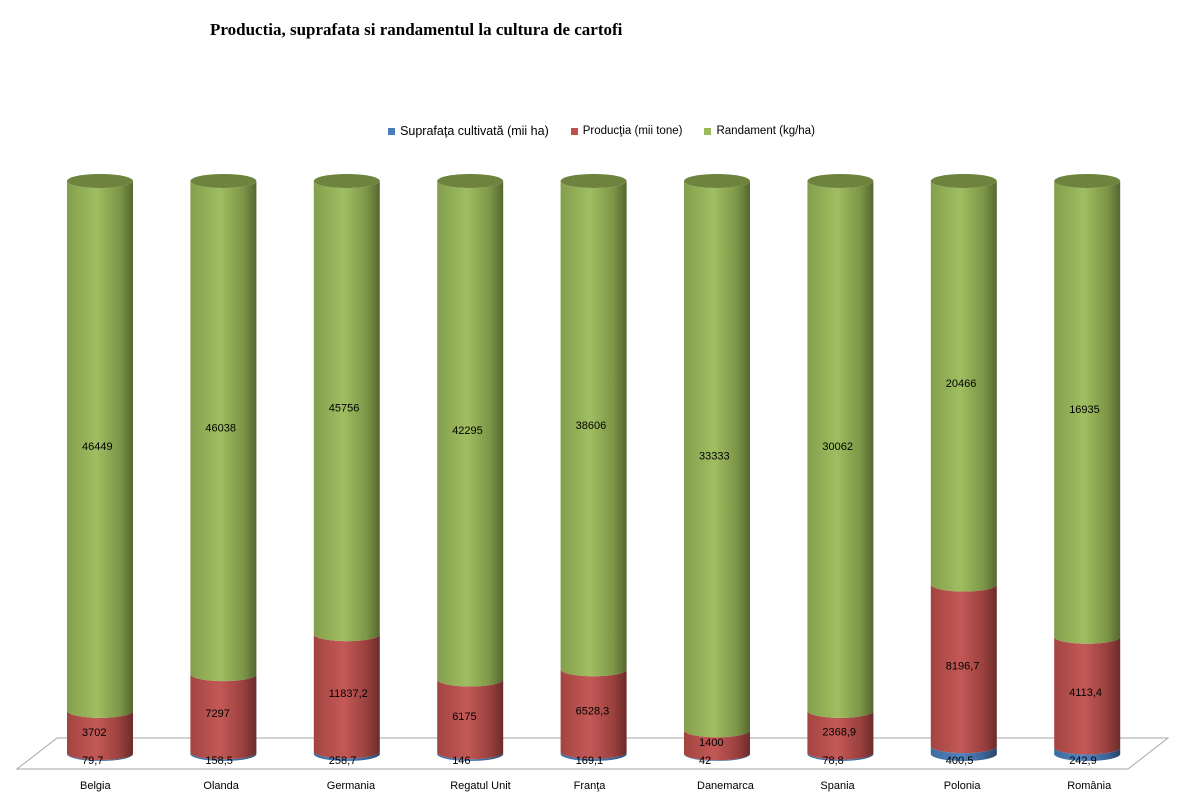  Describe the element at coordinates (92, 761) in the screenshot. I see `data-label-0-0: 79,7` at that location.